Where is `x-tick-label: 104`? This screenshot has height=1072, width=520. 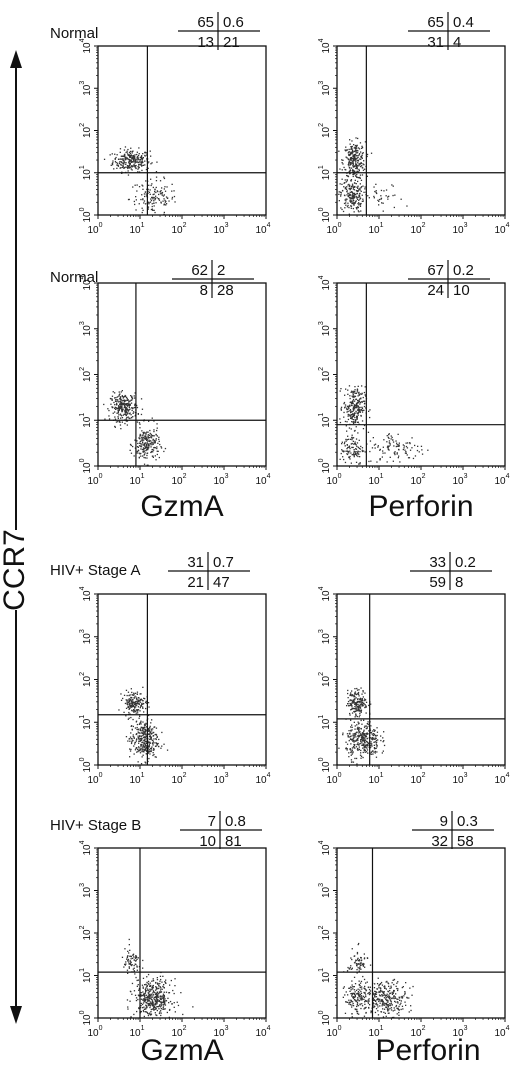
x-tick-label: 104 is located at coordinates (262, 779).